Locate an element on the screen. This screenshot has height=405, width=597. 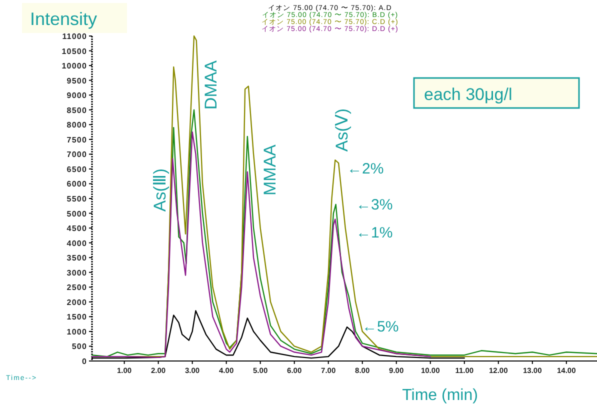
y-tick-label: 3500 is located at coordinates (76, 258).